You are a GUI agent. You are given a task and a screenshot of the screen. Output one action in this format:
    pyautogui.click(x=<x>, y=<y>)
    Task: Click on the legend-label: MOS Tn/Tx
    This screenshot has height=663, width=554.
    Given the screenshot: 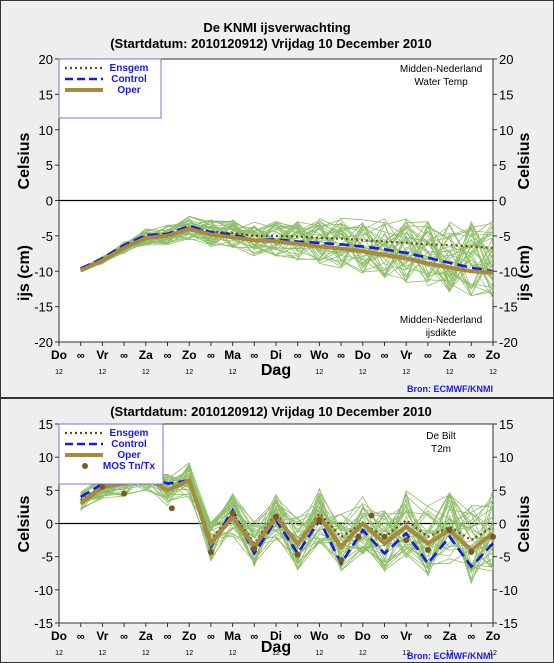 What is the action you would take?
    pyautogui.click(x=129, y=466)
    